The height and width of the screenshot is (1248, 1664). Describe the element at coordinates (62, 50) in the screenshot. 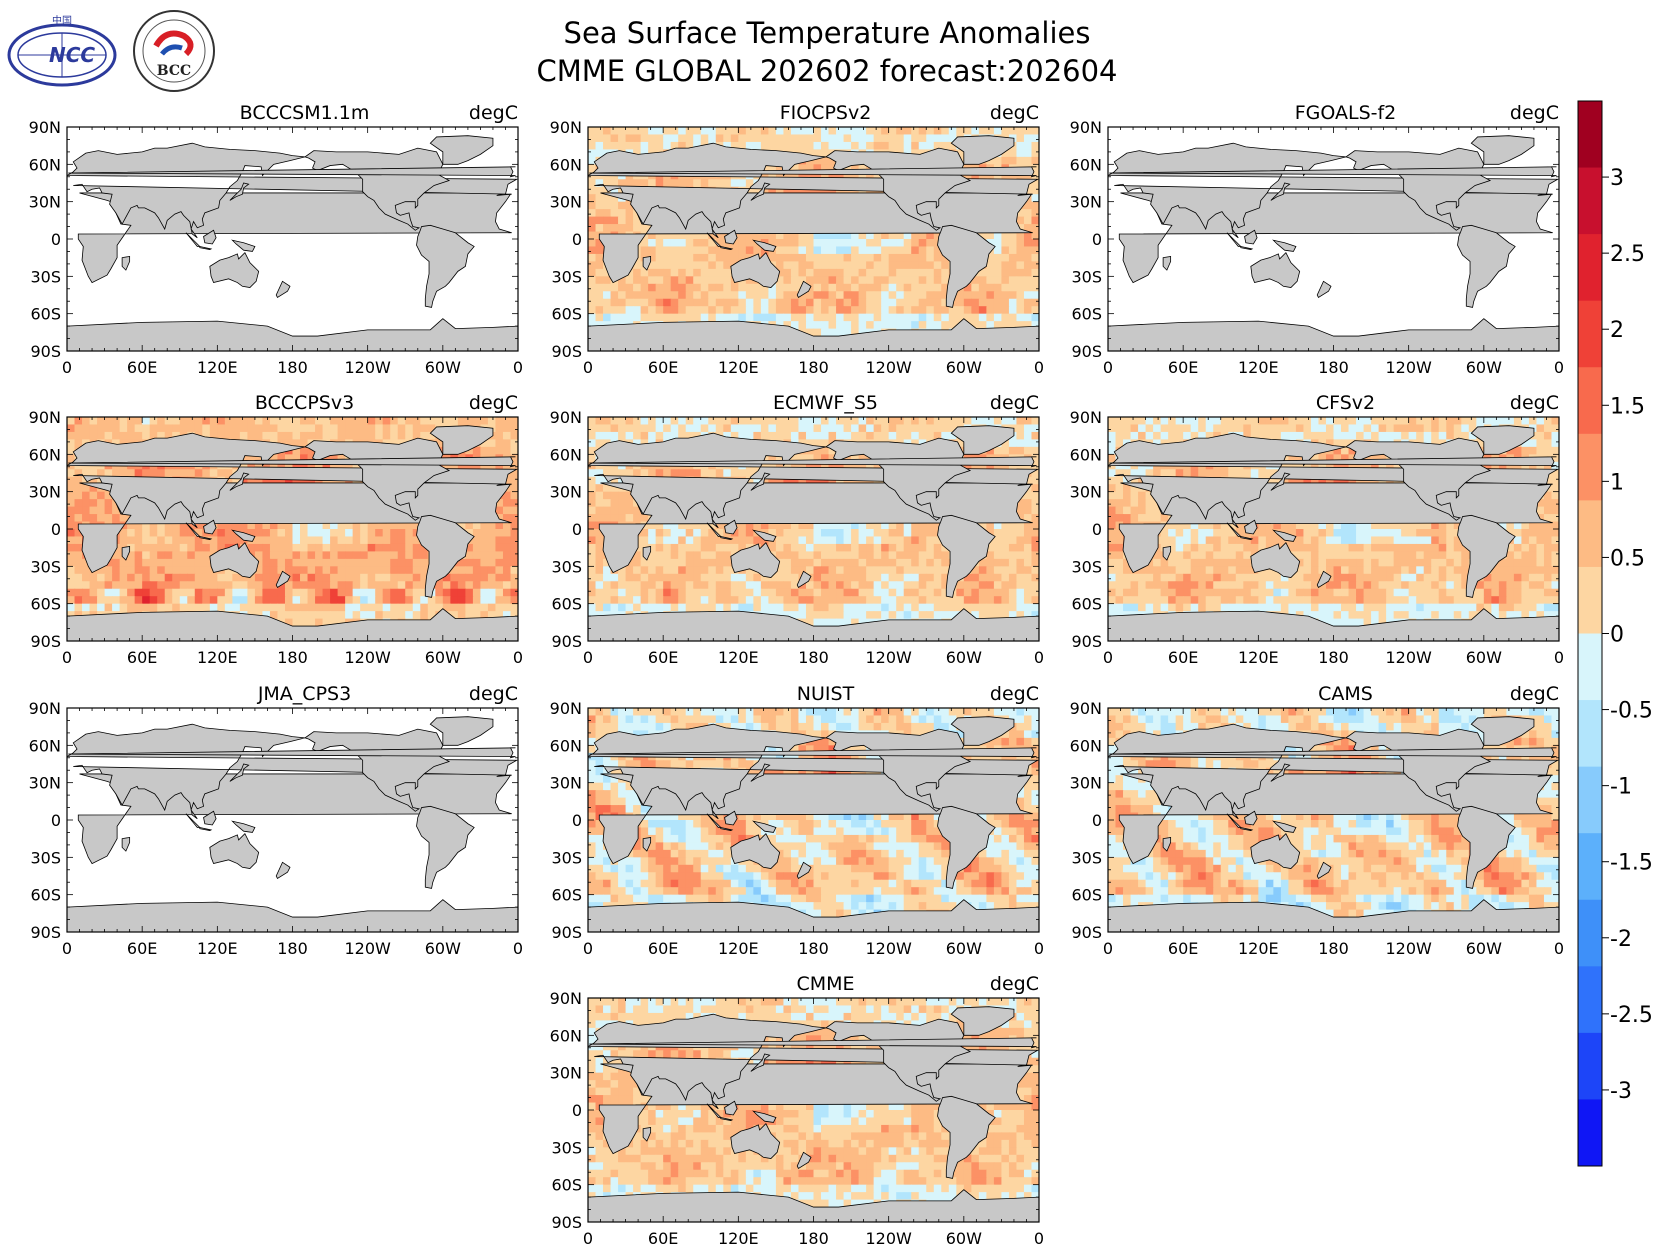

I see `ncc-logo: NCC 中国` at that location.